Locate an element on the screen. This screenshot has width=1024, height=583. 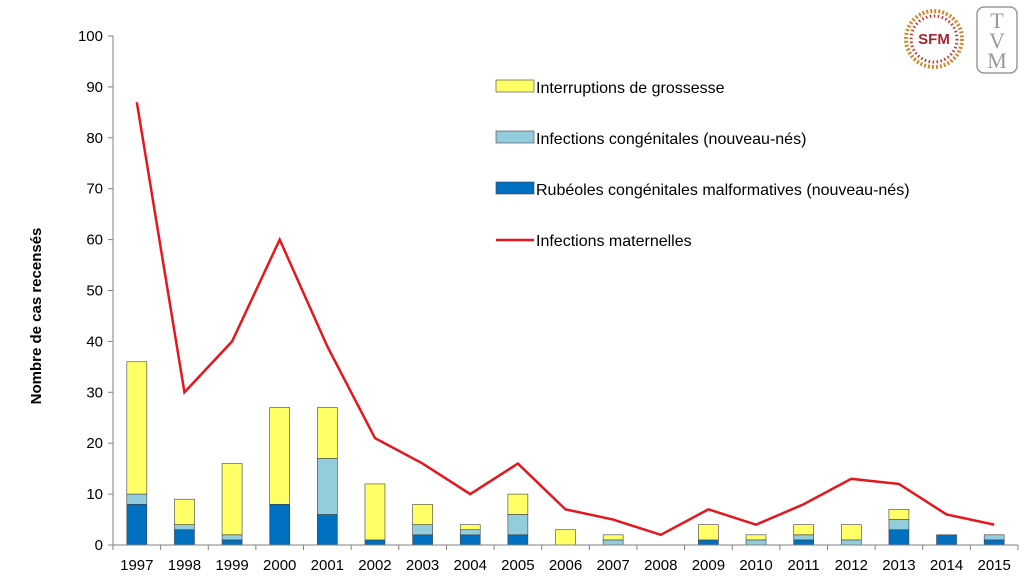
tvm-logo-letter-t: T is located at coordinates (997, 20).